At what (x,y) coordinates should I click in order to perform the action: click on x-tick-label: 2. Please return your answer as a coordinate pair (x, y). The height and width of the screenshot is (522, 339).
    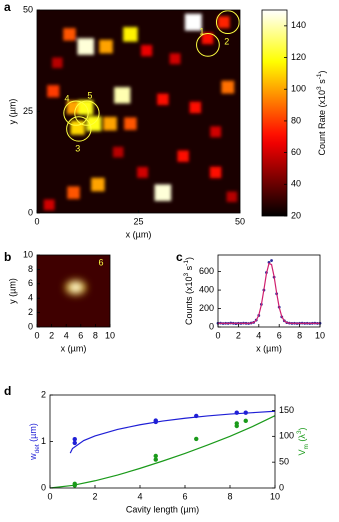
    Looking at the image, I should click on (238, 335).